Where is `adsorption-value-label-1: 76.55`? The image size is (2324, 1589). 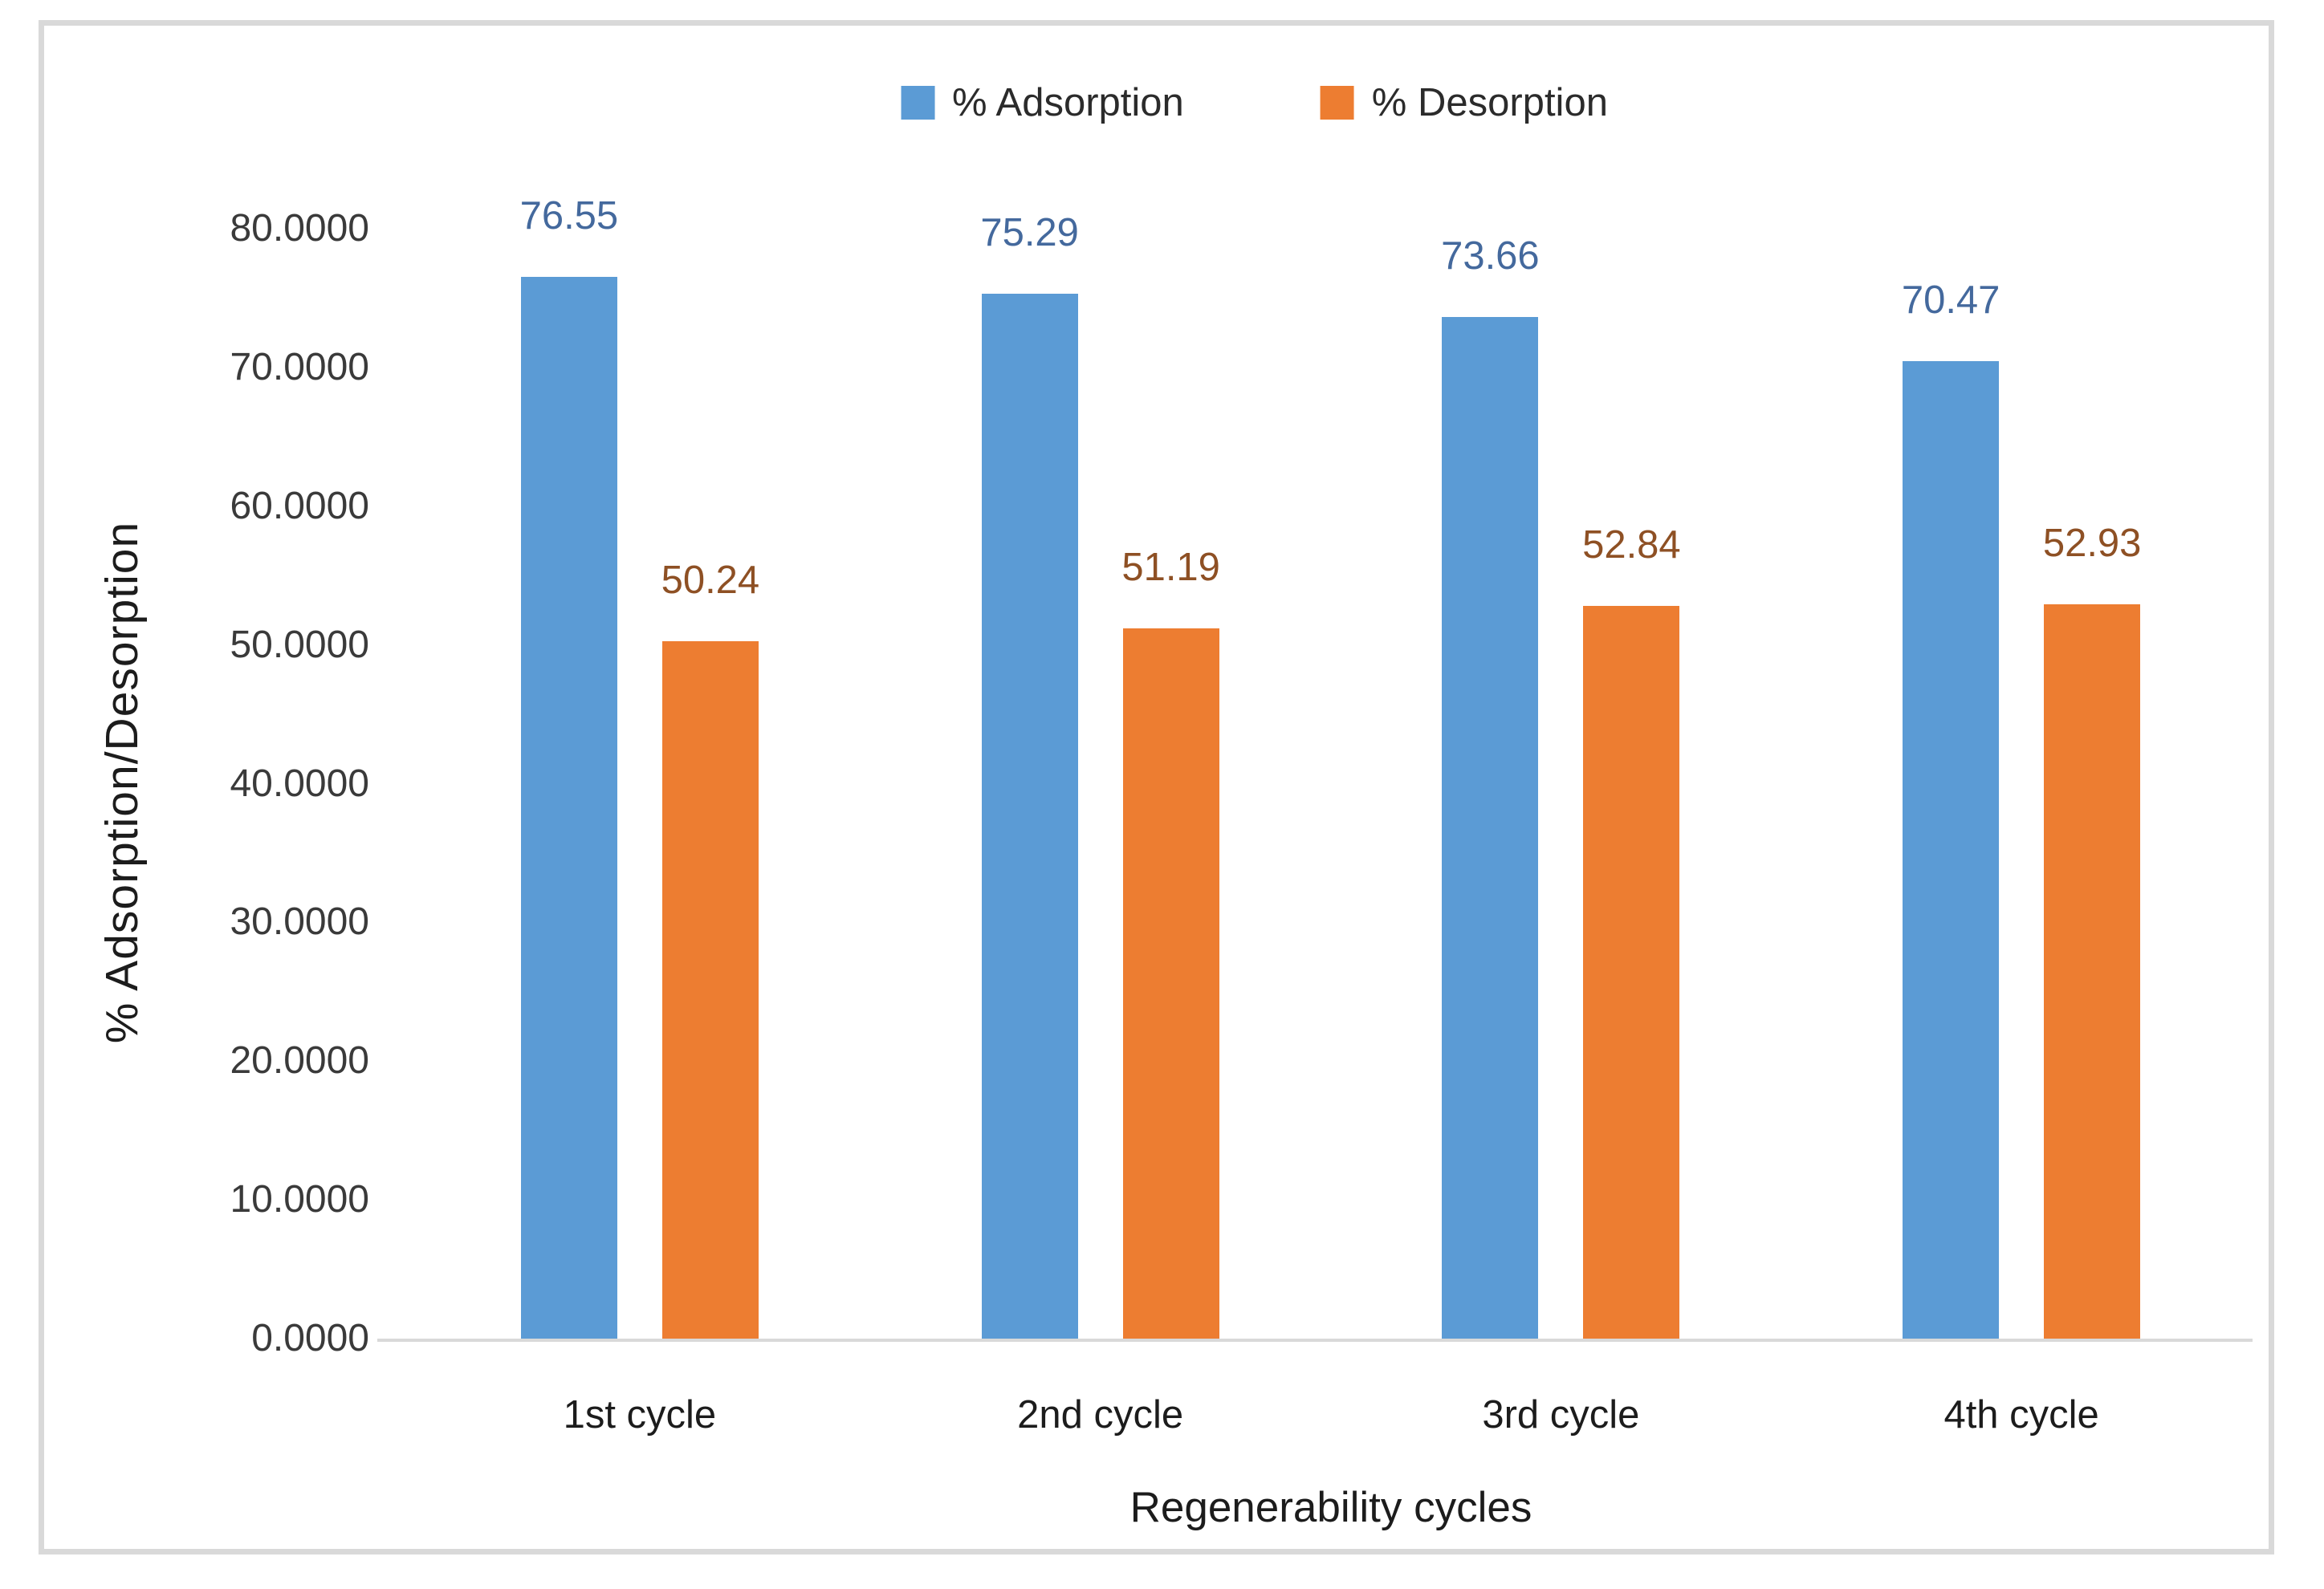
adsorption-value-label-1: 76.55 is located at coordinates (569, 216).